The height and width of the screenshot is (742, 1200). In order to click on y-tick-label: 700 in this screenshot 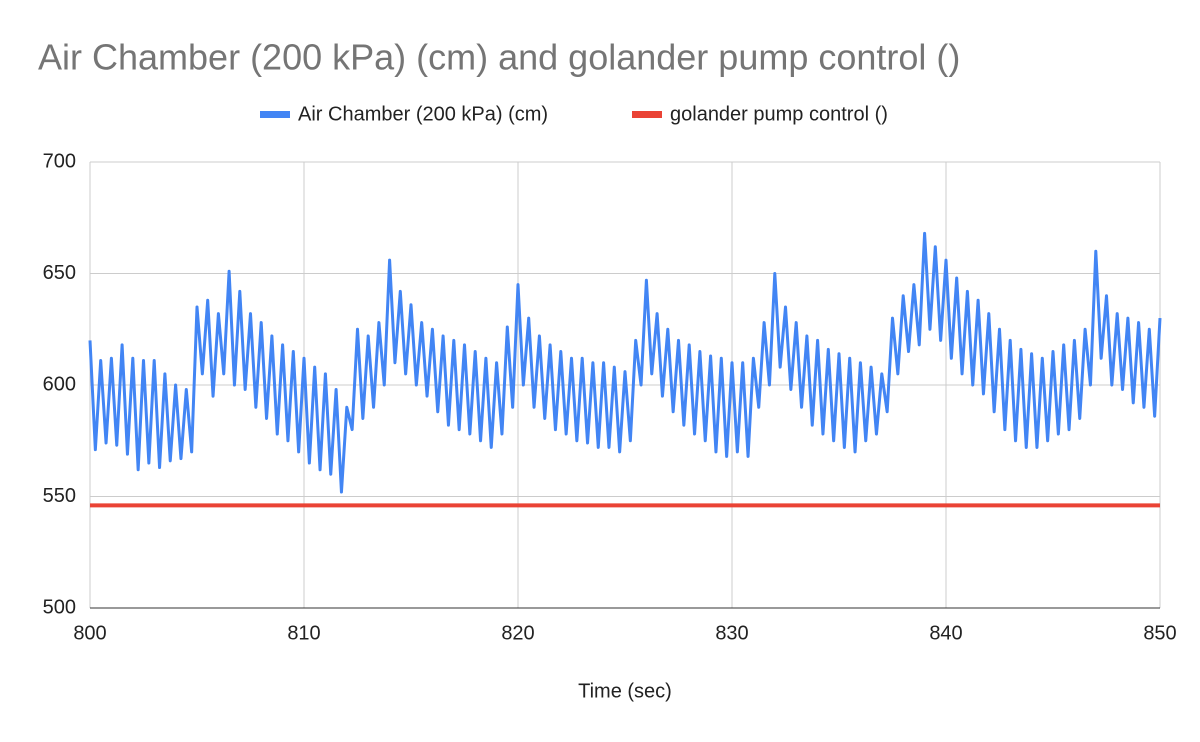, I will do `click(59, 161)`.